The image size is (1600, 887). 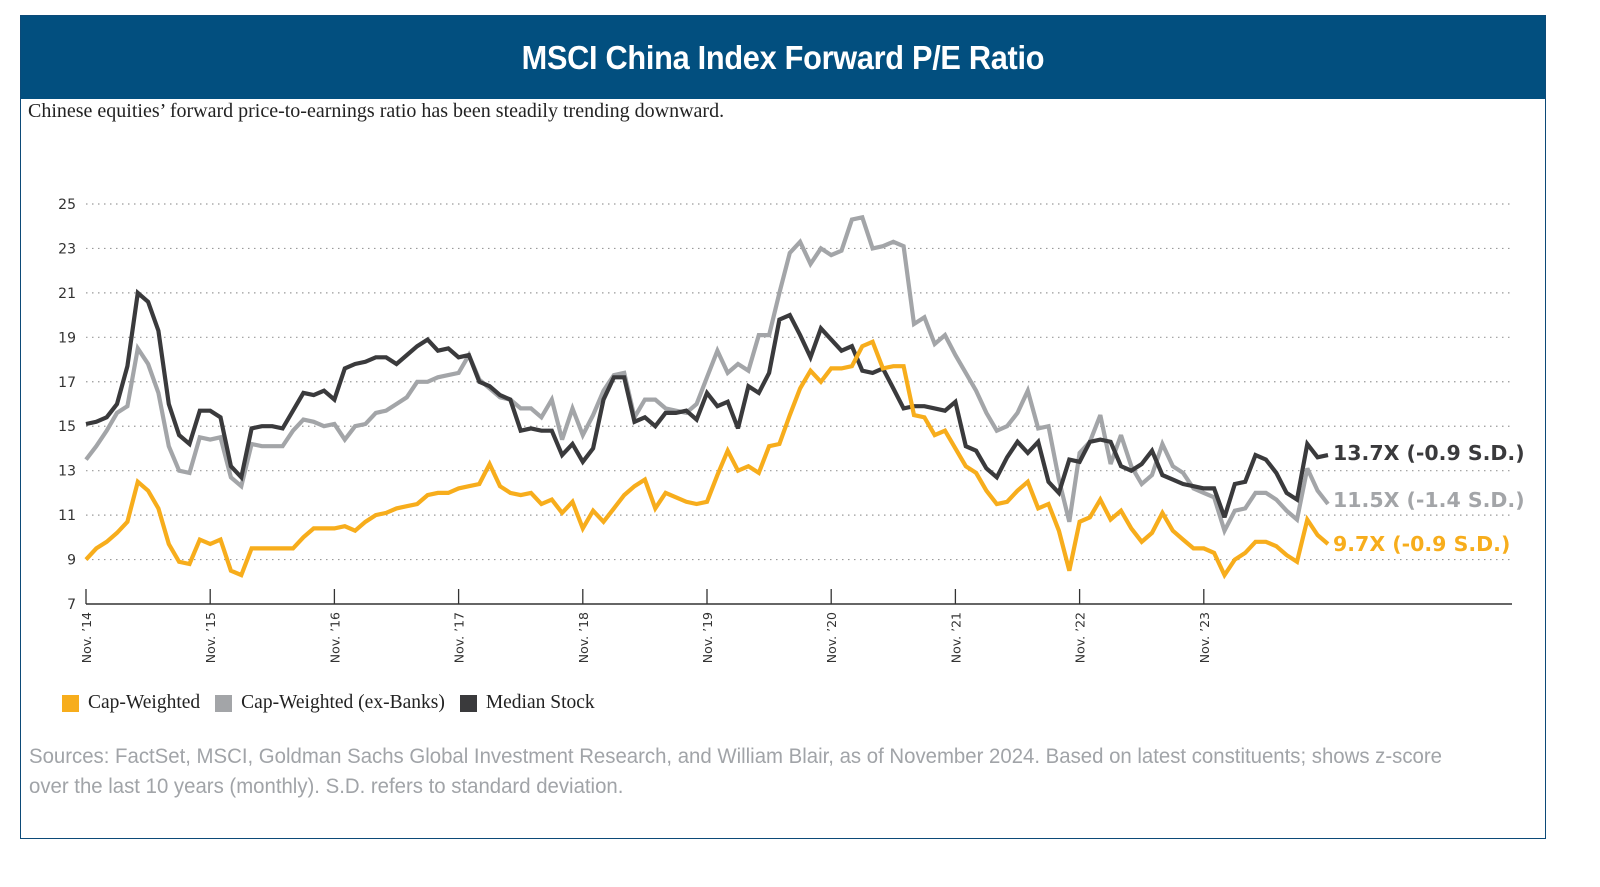 I want to click on legend-swatch-median-stock, so click(x=468, y=703).